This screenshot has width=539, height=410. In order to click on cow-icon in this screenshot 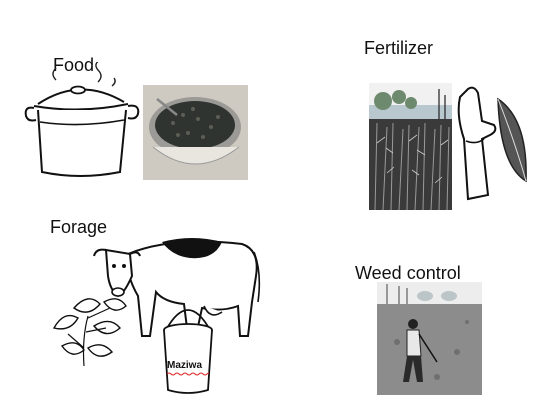, I will do `click(177, 287)`.